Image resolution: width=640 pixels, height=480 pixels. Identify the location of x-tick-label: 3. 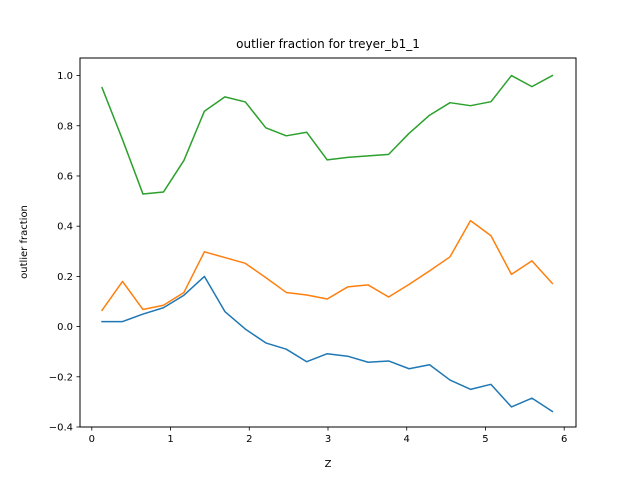
(328, 439).